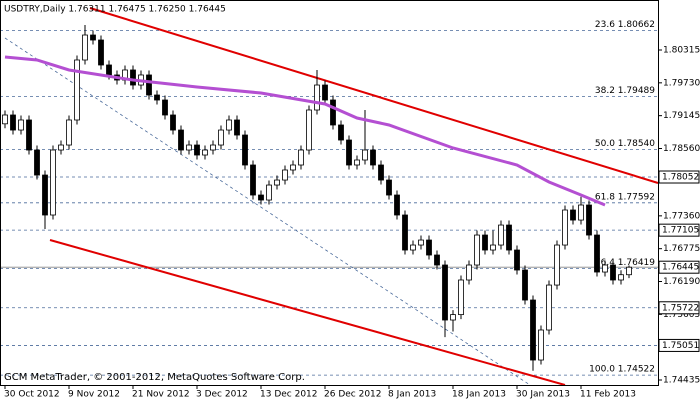 This screenshot has height=402, width=700. What do you see at coordinates (625, 144) in the screenshot?
I see `fibo-label: 50.0 1.78540` at bounding box center [625, 144].